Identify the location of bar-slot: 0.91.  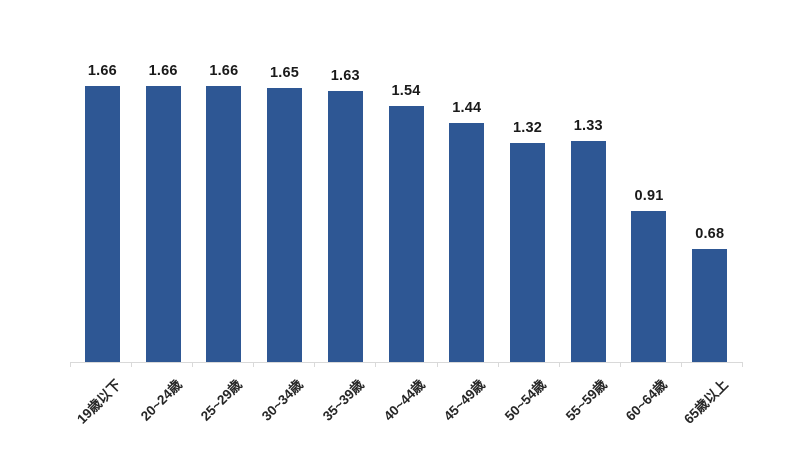
(649, 201).